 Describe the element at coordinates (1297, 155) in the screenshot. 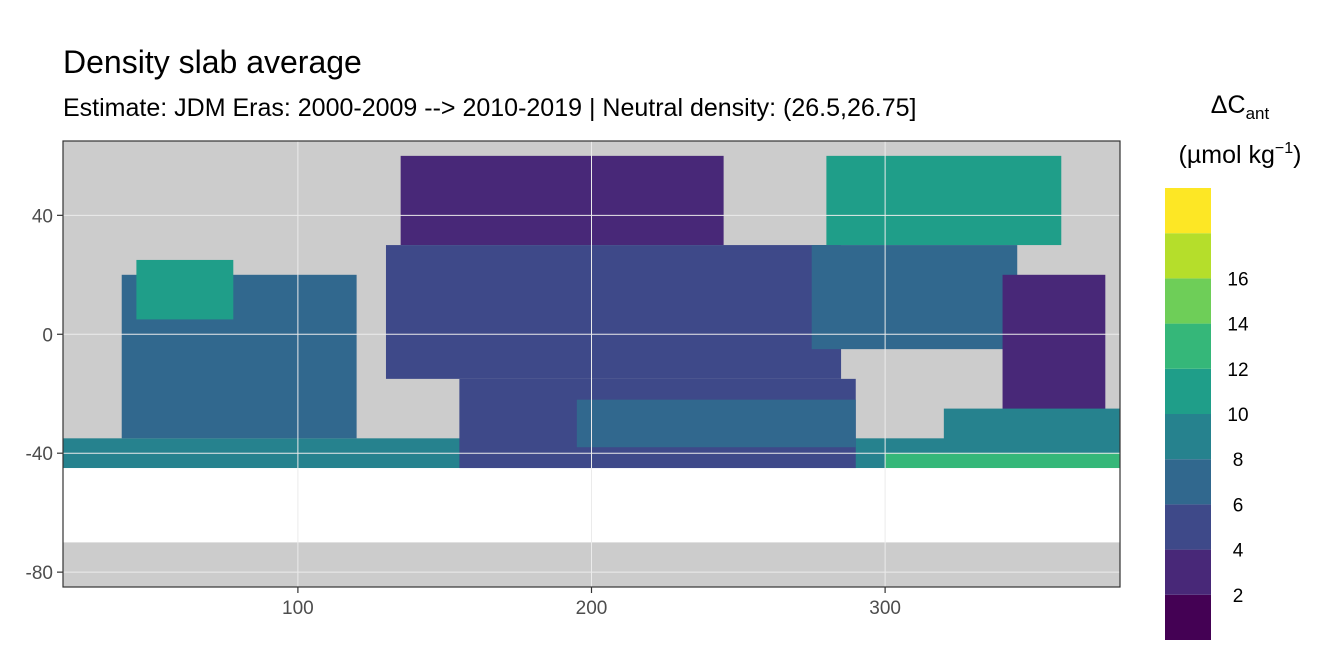

I see `legend-units-close: )` at that location.